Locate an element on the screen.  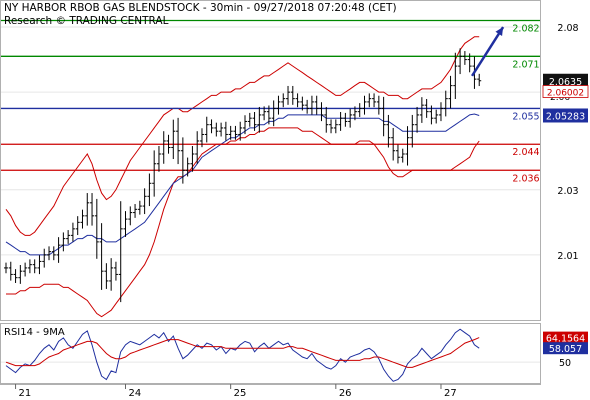
projection-line is located at coordinates (487, 51).